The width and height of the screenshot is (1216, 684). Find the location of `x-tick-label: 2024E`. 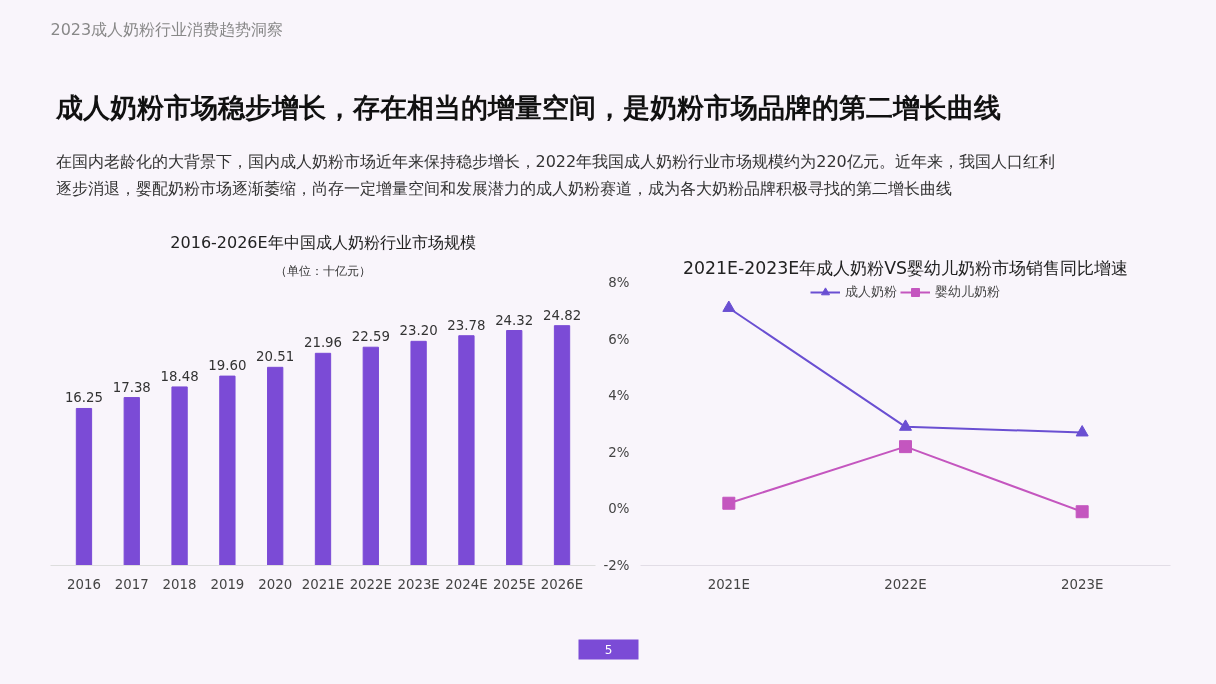

x-tick-label: 2024E is located at coordinates (466, 584).